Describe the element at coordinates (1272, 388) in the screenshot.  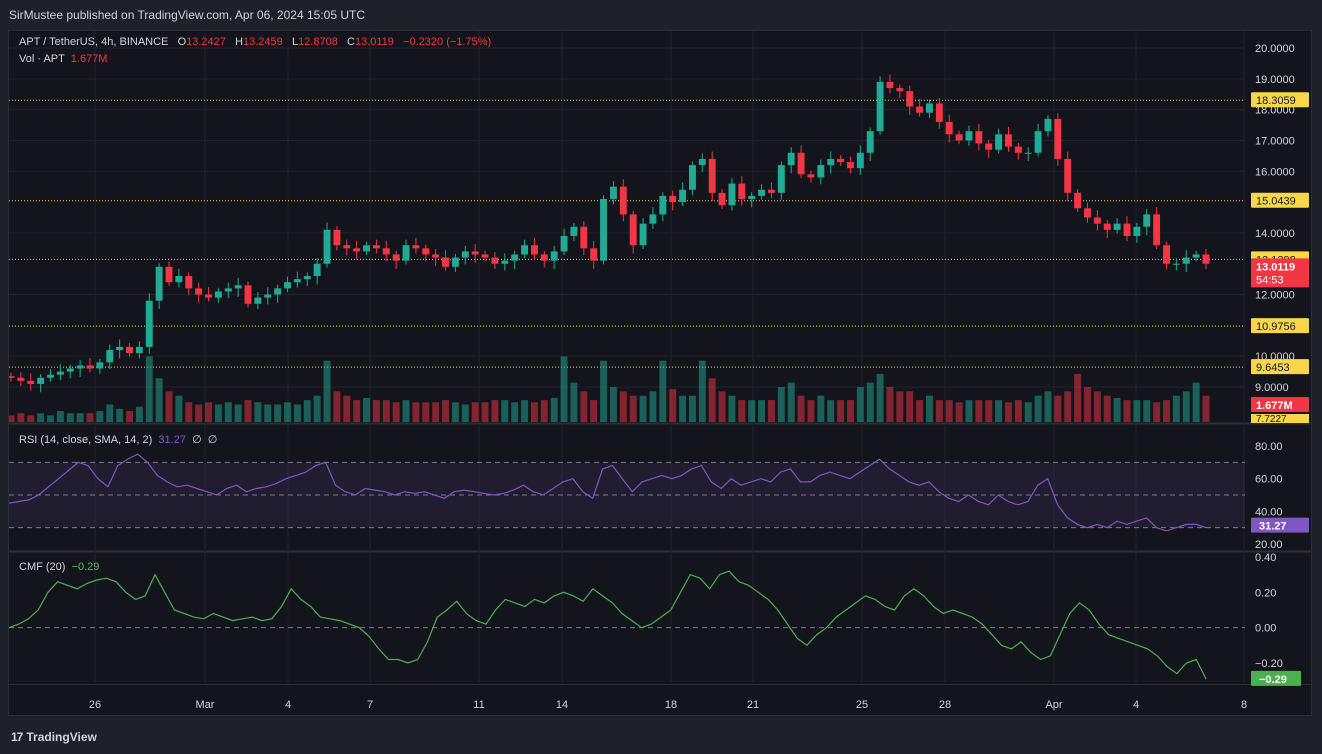
I see `price-axis-label: 9.0000` at that location.